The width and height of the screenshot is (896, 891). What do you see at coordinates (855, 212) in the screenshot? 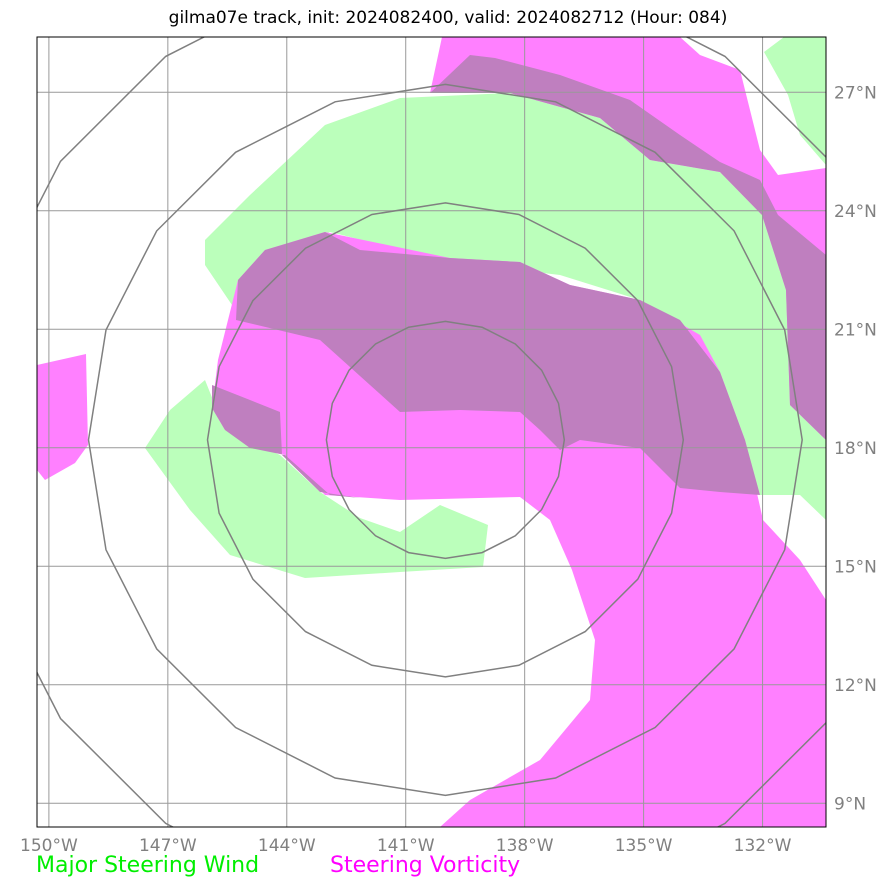
I see `latitude-tick-label: 24°N` at bounding box center [855, 212].